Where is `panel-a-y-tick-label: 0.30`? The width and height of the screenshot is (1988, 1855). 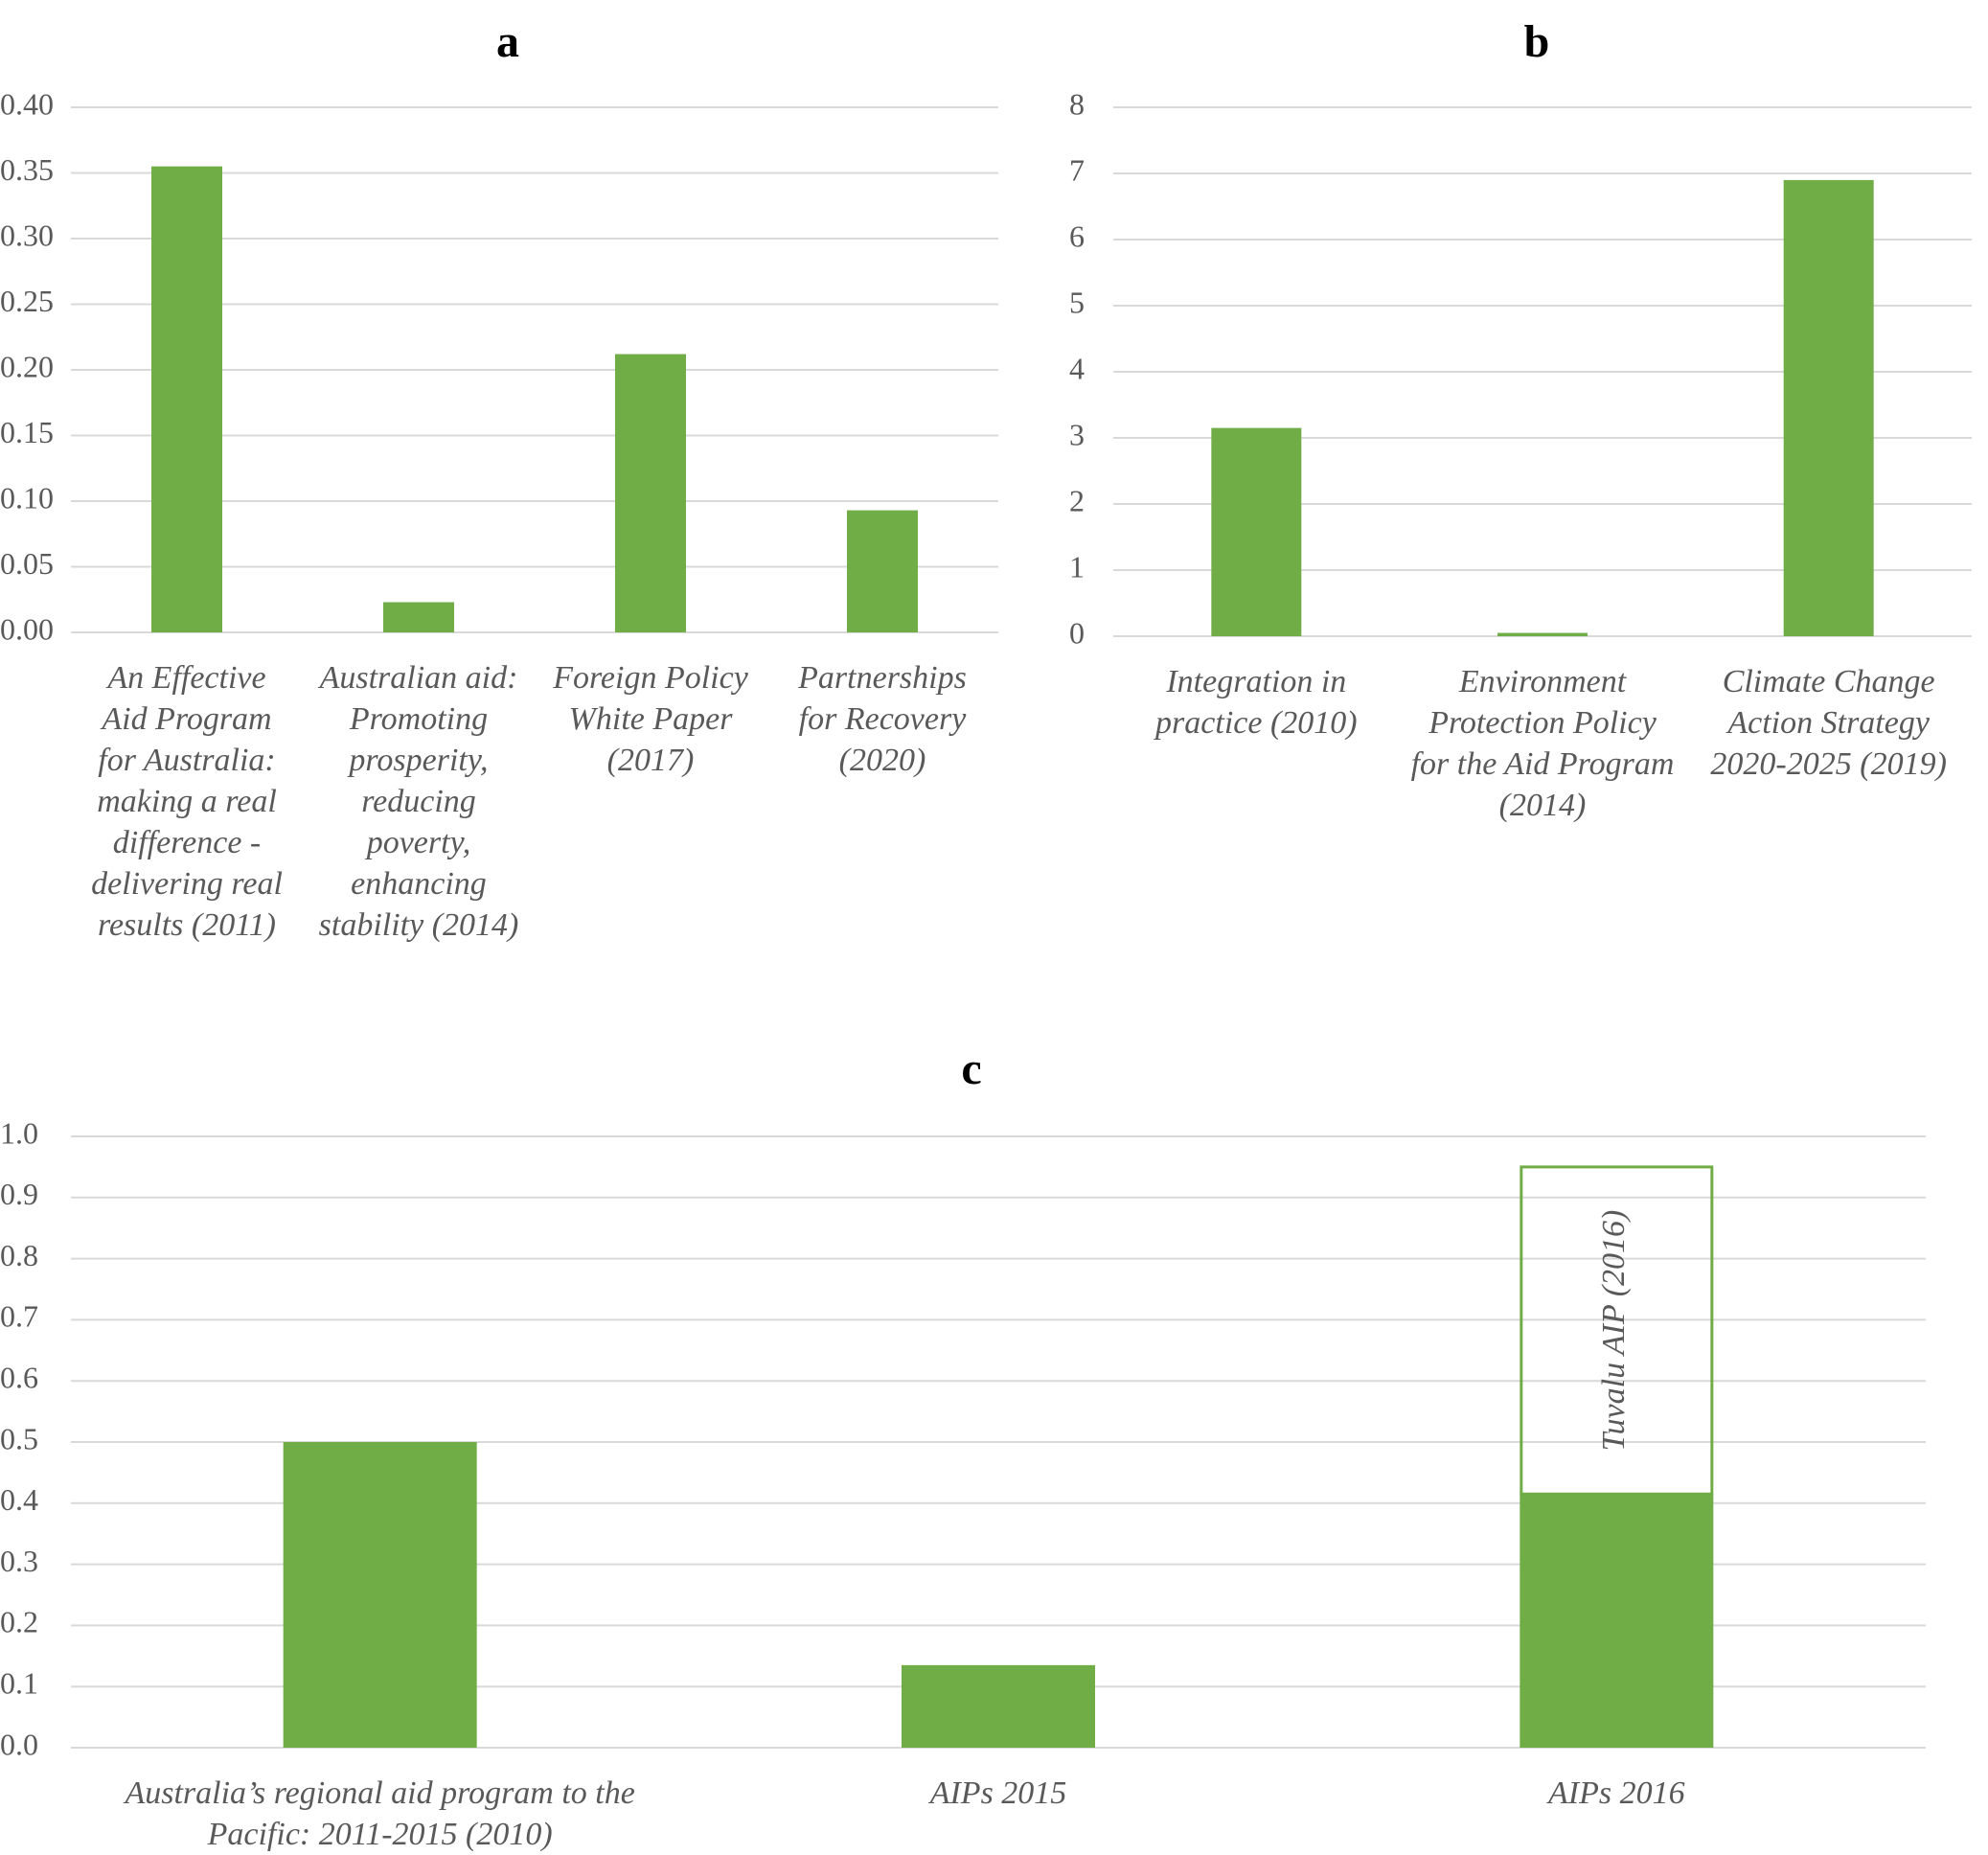
panel-a-y-tick-label: 0.30 is located at coordinates (27, 235).